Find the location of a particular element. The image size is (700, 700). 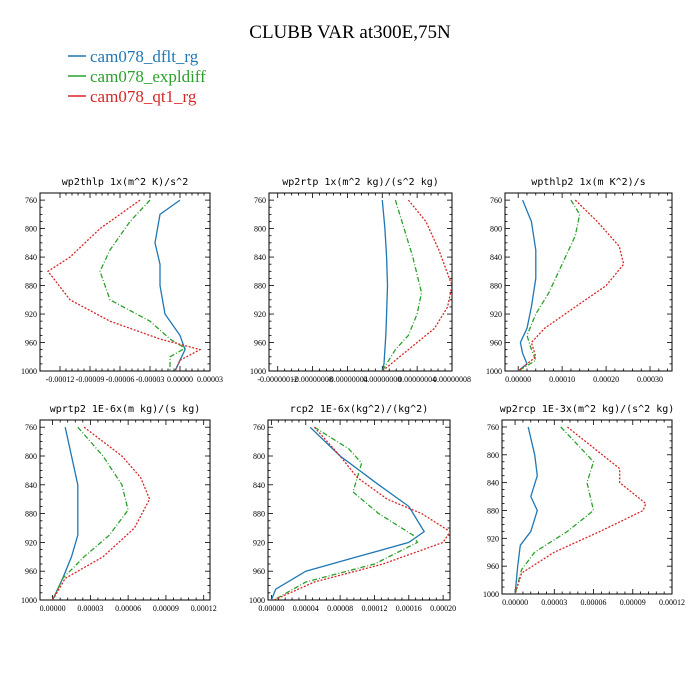

x-tick-label: 0.00000004 is located at coordinates (417, 379).